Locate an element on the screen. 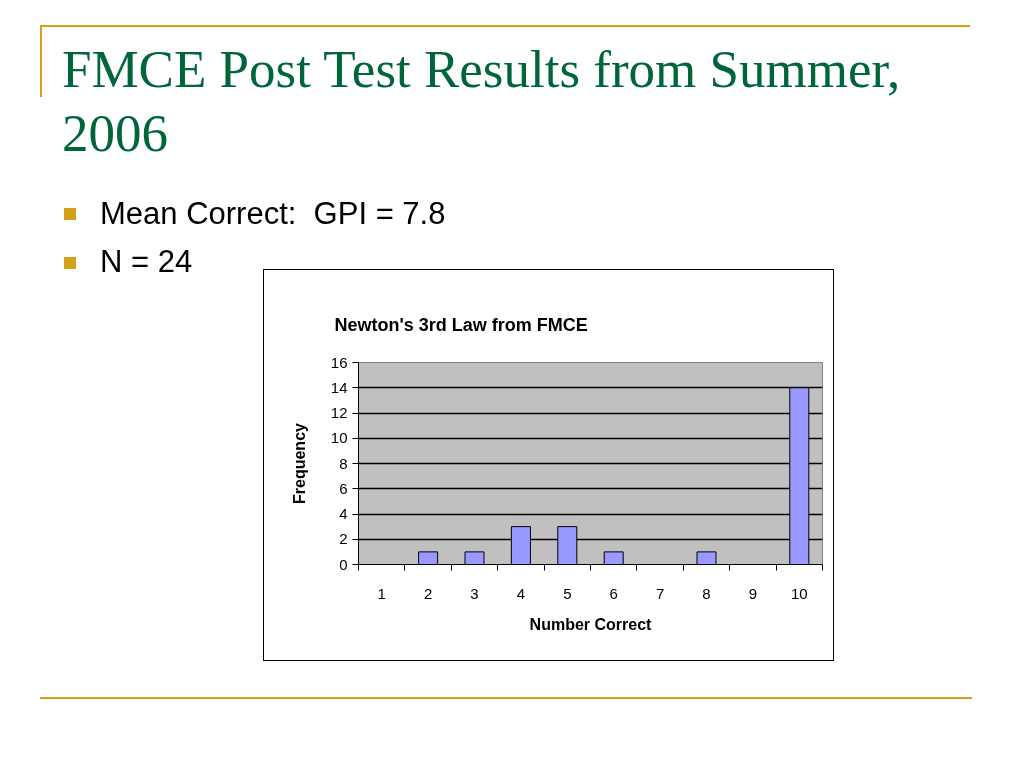 Image resolution: width=1024 pixels, height=768 pixels. y-axis-title: Frequency is located at coordinates (299, 463).